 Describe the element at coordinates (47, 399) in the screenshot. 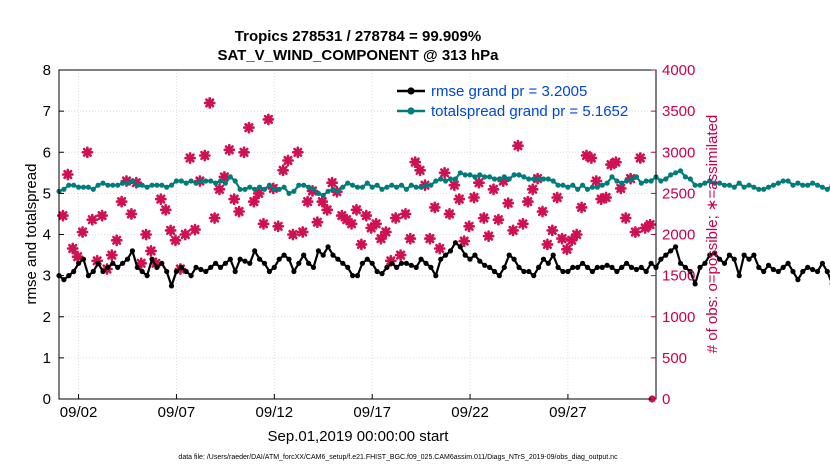

I see `y-tick-label-left: 0` at that location.